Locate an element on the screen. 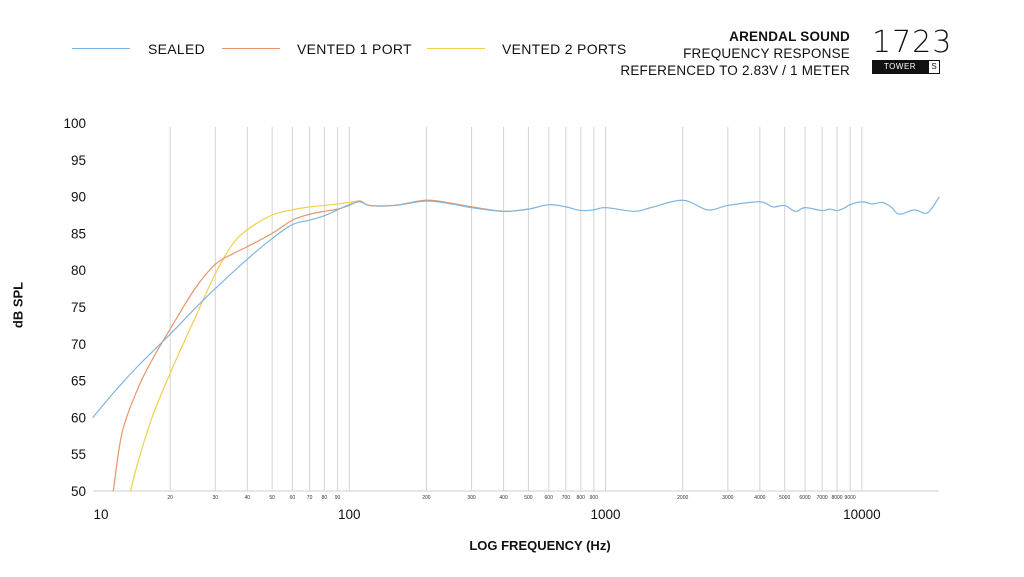 This screenshot has height=577, width=1024. x-minor-tick-label: 80 is located at coordinates (325, 498).